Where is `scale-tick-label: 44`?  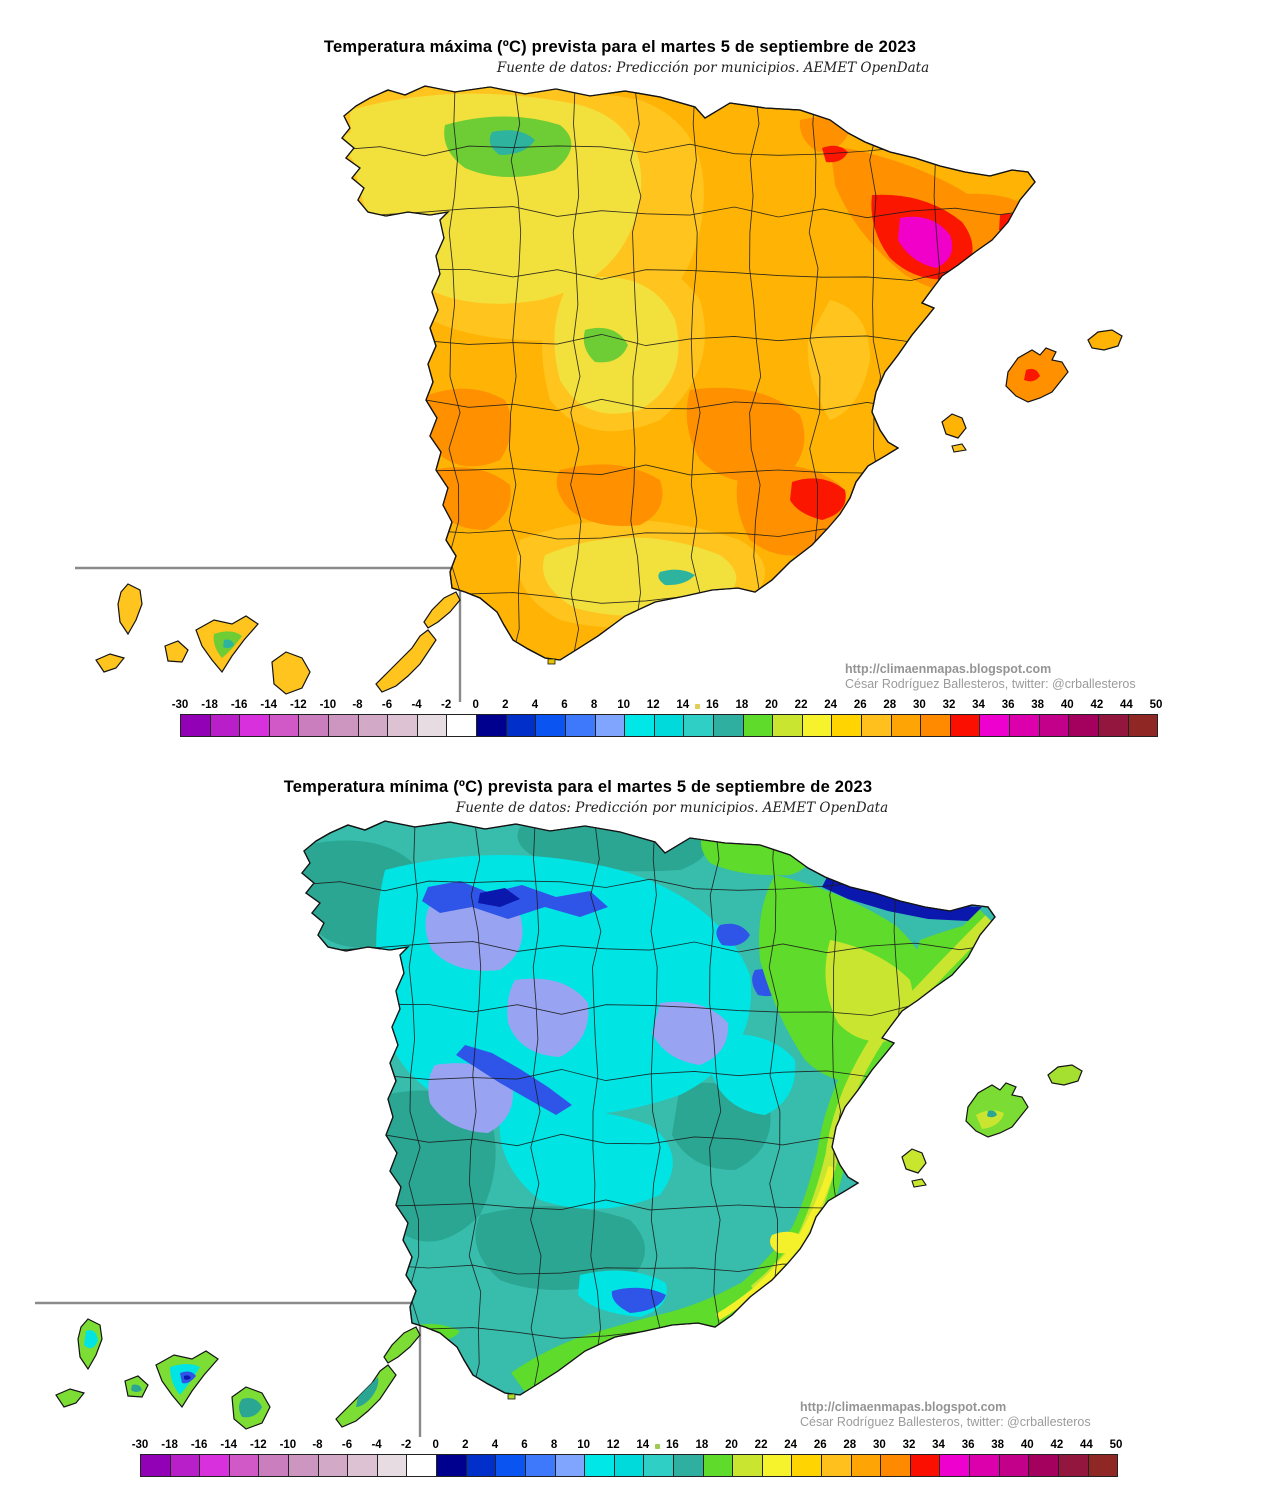 scale-tick-label: 44 is located at coordinates (1086, 1445).